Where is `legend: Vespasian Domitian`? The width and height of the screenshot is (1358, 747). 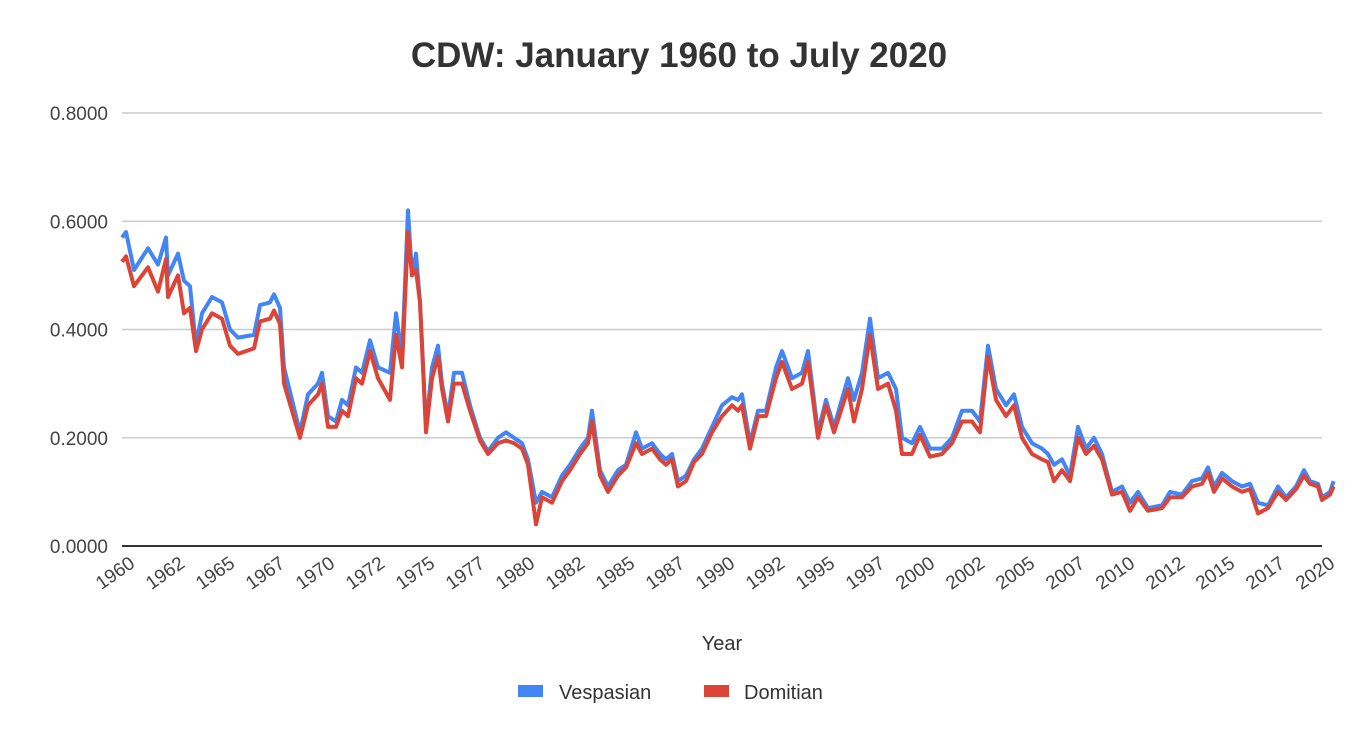 legend: Vespasian Domitian is located at coordinates (670, 693).